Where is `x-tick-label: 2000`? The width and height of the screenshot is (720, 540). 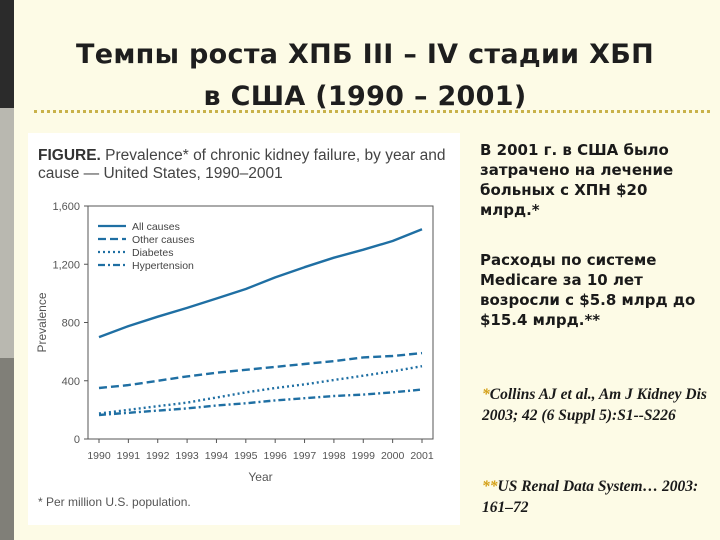 x-tick-label: 2000 is located at coordinates (393, 456).